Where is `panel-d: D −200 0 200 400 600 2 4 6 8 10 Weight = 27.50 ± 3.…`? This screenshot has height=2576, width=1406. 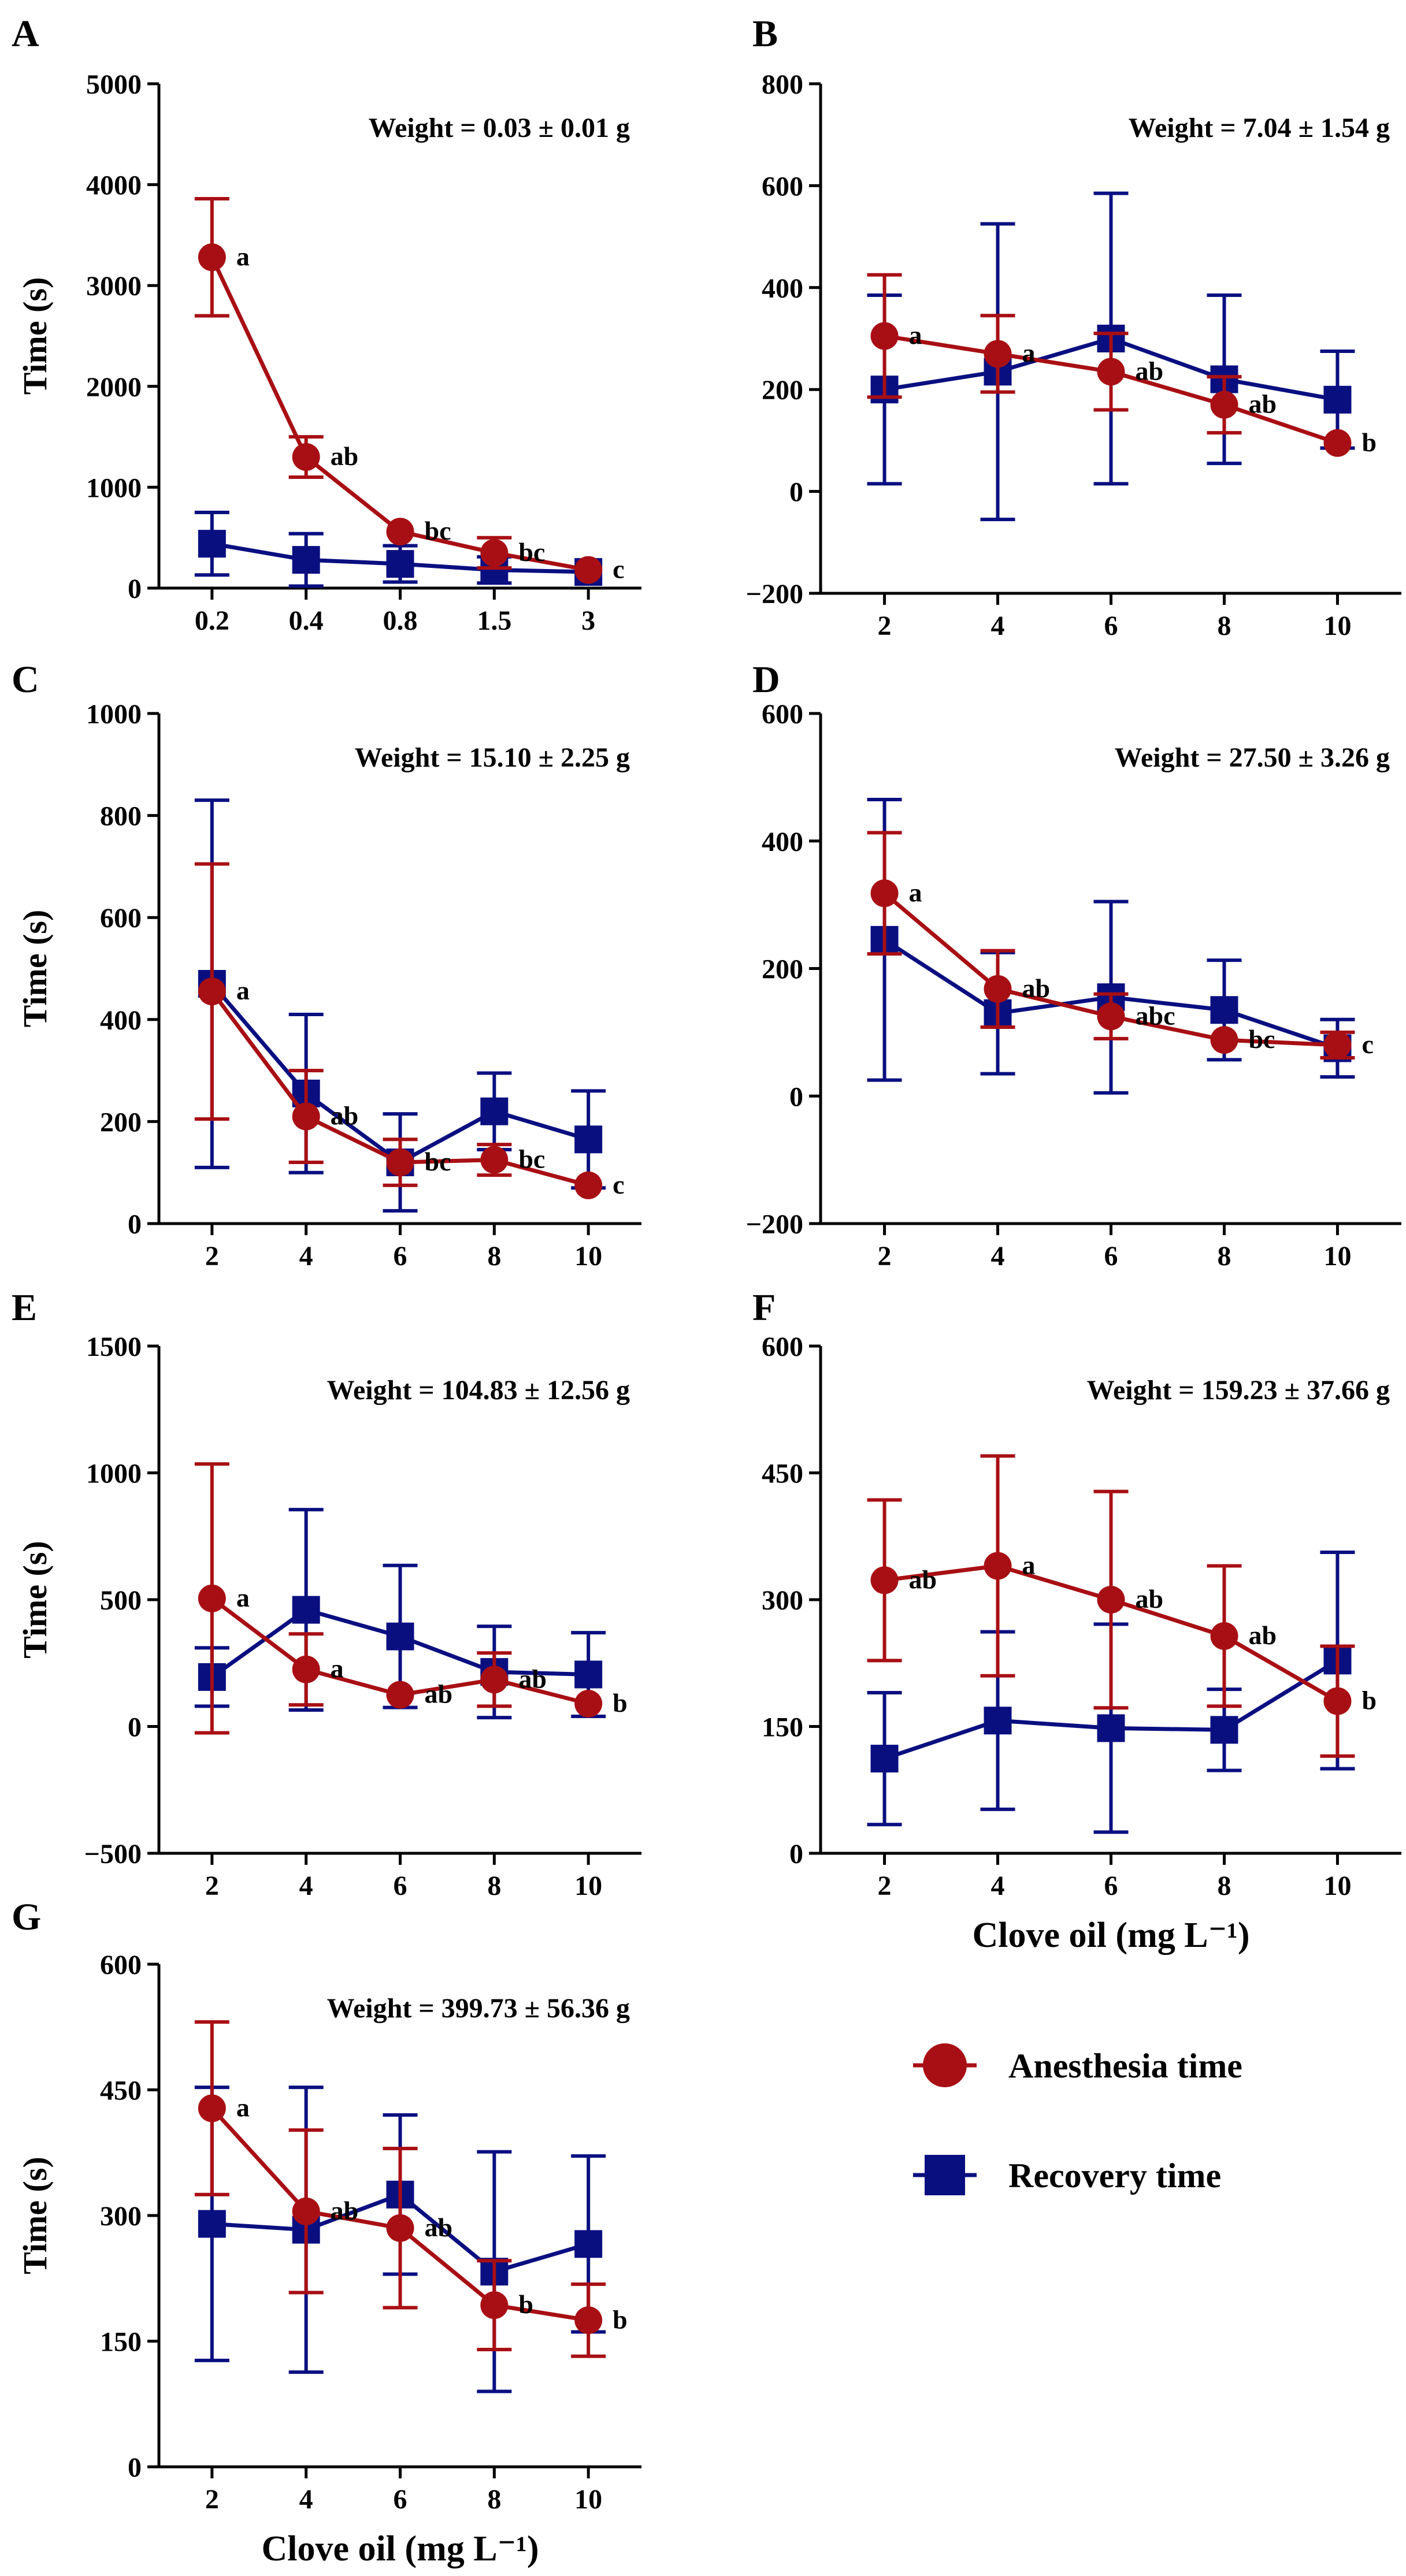
panel-d: D −200 0 200 400 600 2 4 6 8 10 Weight = 27.50 ± 3.… is located at coordinates (1073, 965).